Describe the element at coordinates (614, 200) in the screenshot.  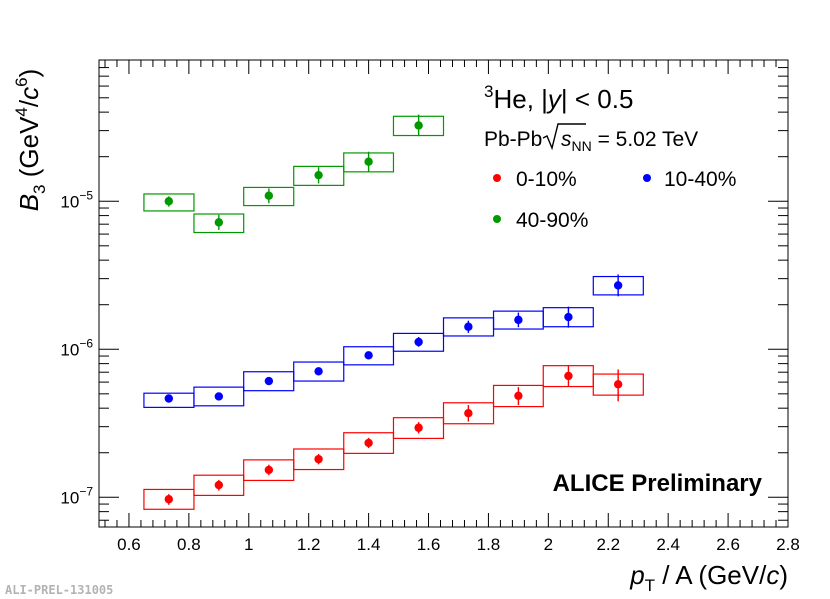
I see `legend: 0-10% 10-40% 40-90%` at that location.